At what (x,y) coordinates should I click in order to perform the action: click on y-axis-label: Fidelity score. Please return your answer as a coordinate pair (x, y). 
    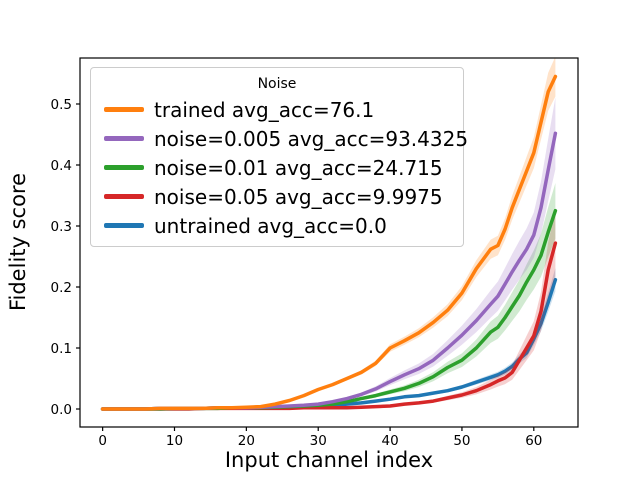
    Looking at the image, I should click on (18, 242).